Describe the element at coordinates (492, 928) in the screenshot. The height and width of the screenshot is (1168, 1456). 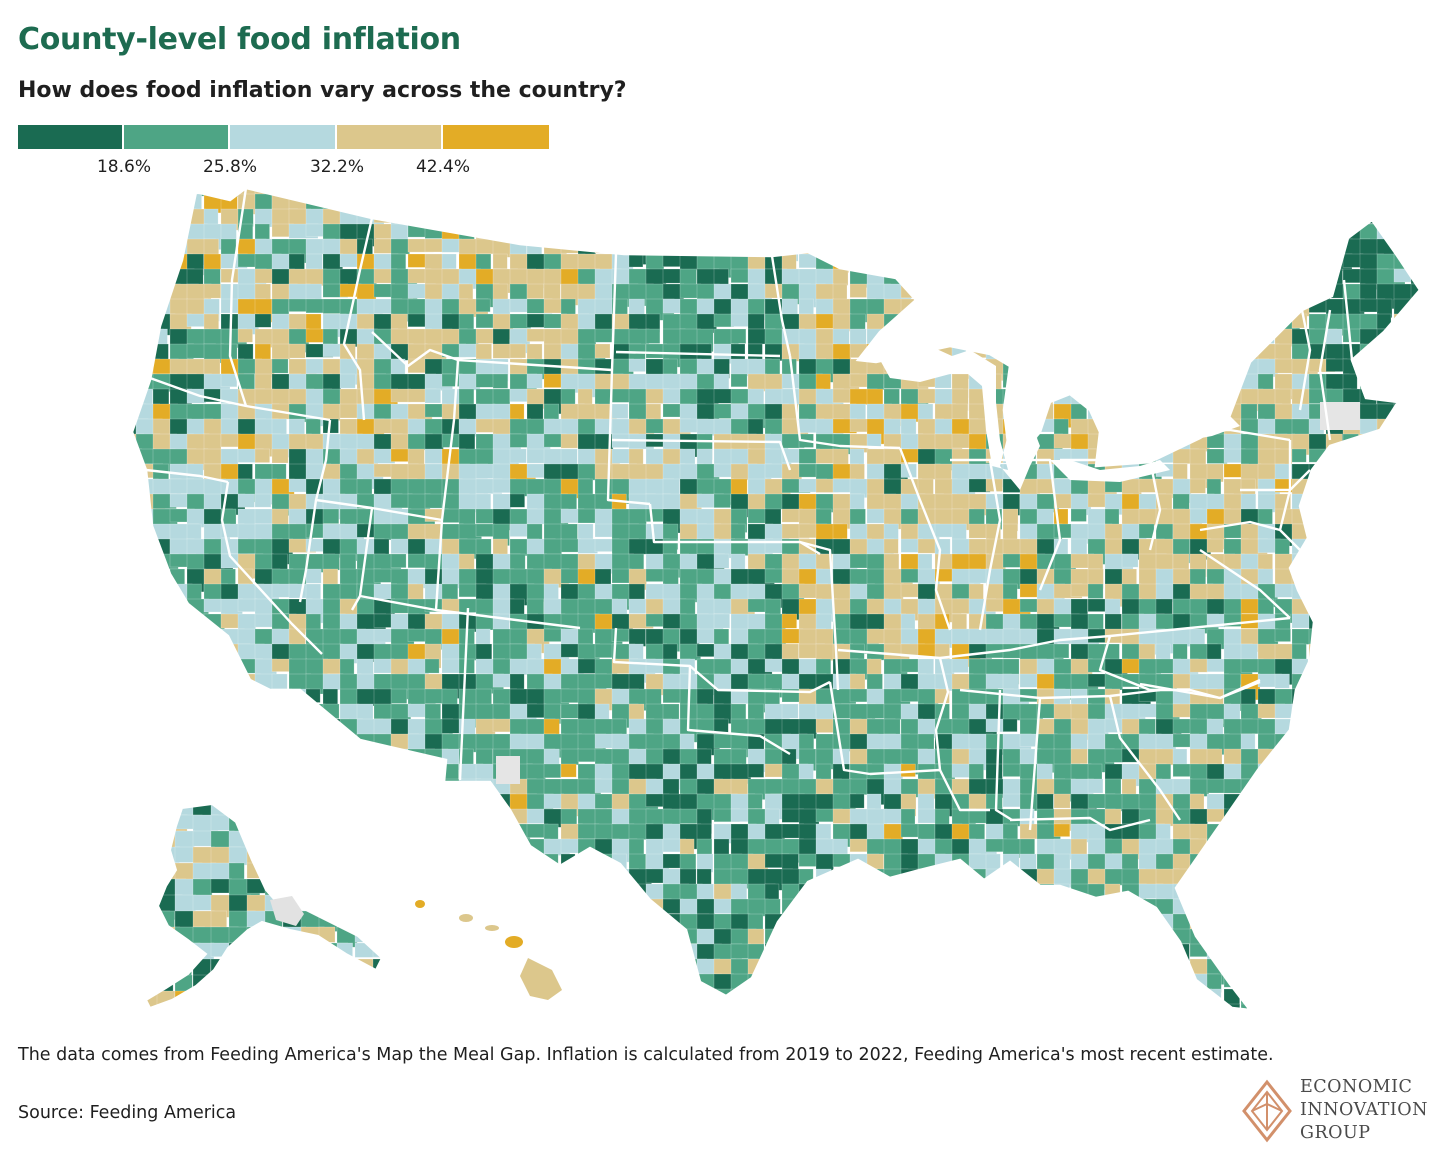
I see `hawaii-island-molokai` at that location.